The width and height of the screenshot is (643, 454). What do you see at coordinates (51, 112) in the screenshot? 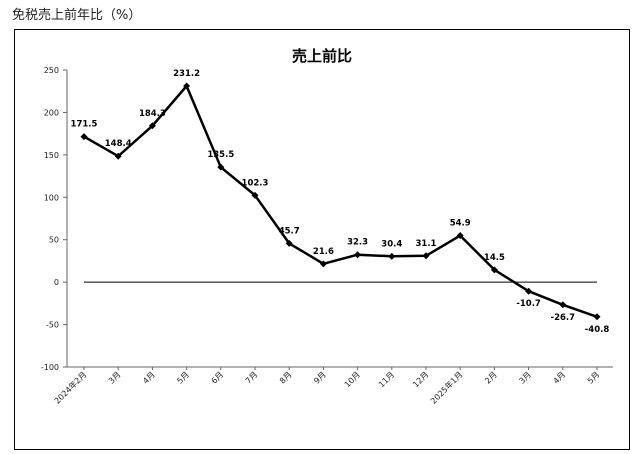
I see `y-tick-label: 200` at bounding box center [51, 112].